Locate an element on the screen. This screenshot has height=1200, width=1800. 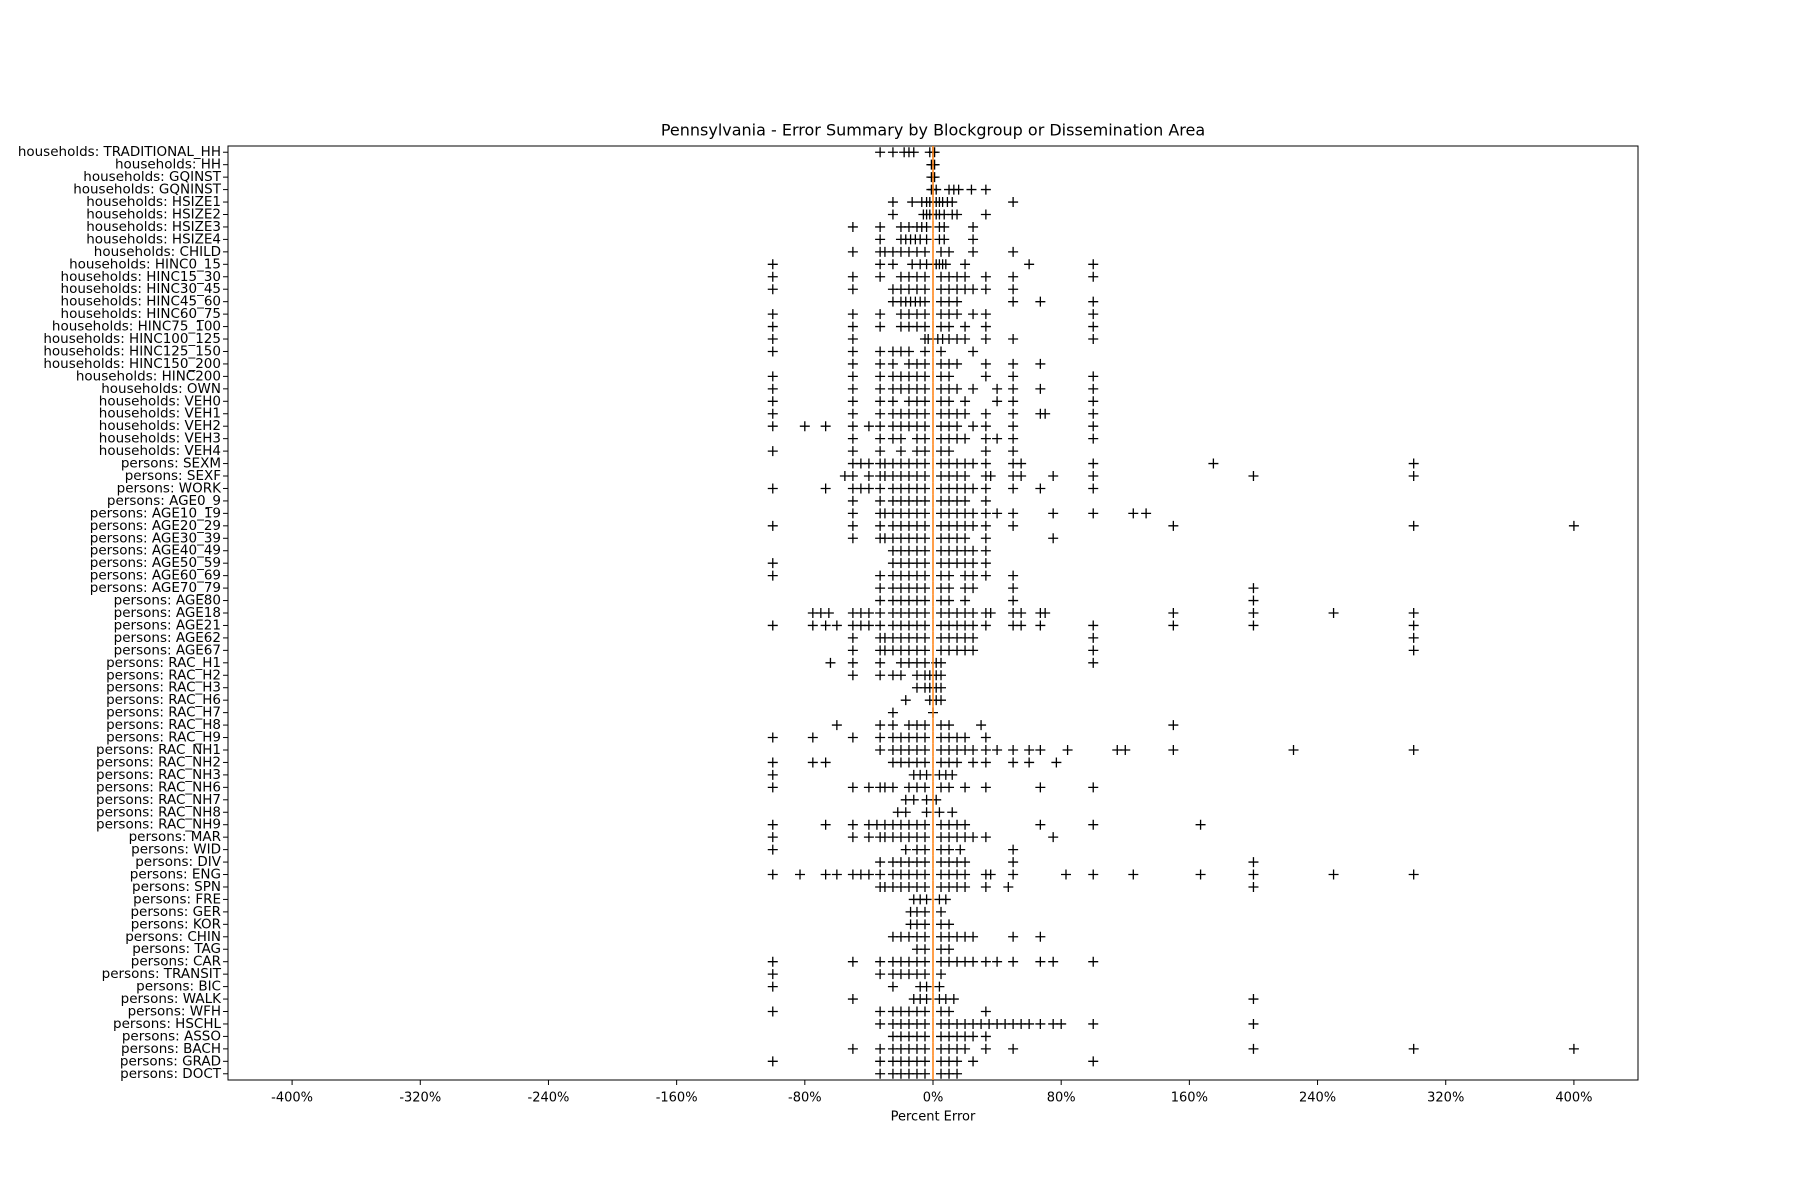
y-tick-label: persons: AGE0_9 is located at coordinates (164, 501).